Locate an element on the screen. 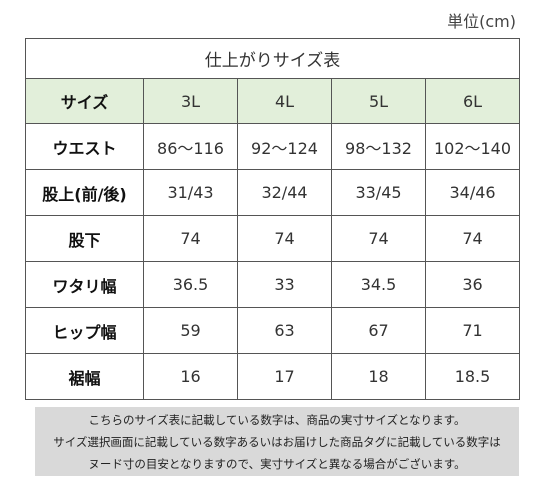 The height and width of the screenshot is (497, 546). row-label-rise: 股上(前/後) is located at coordinates (84, 192).